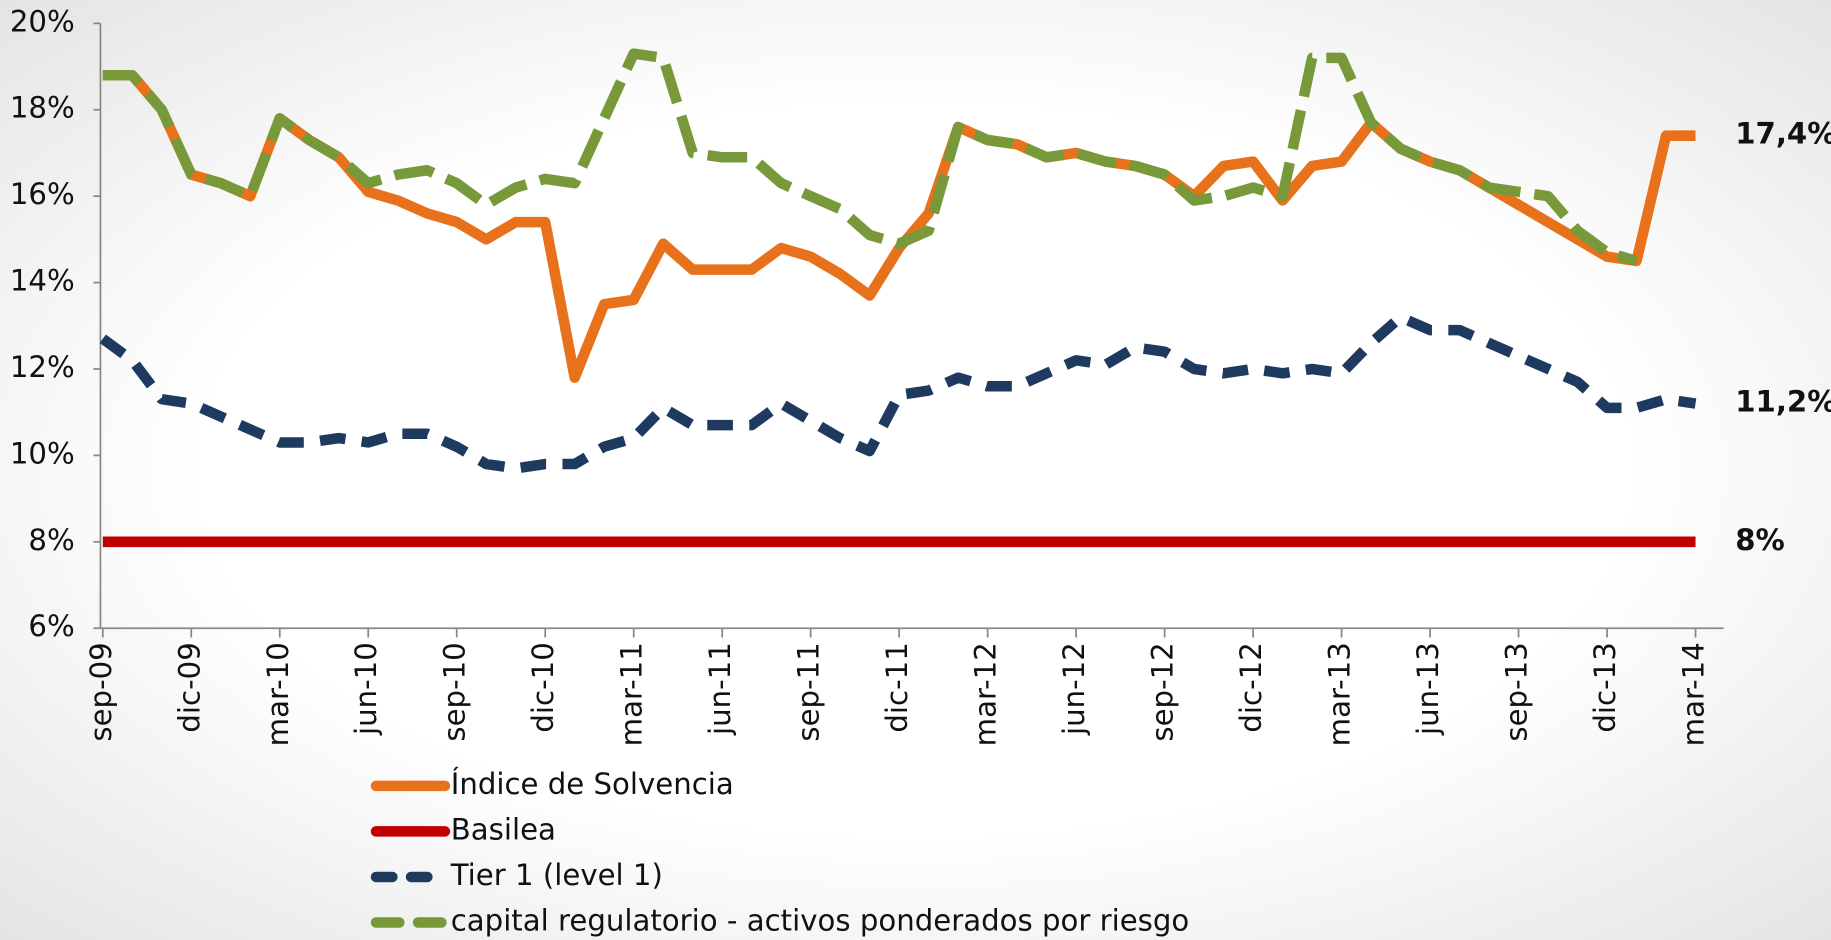 The height and width of the screenshot is (940, 1831). I want to click on y-tick-label: 16%, so click(42, 194).